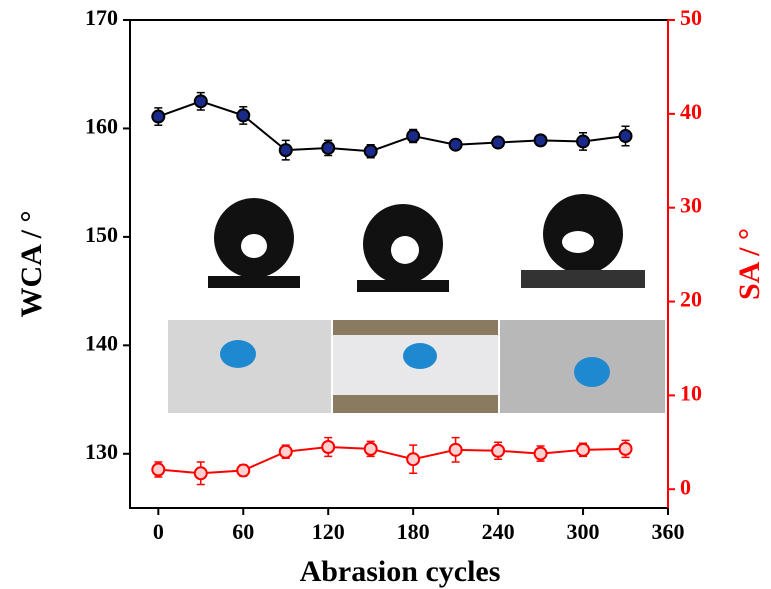  I want to click on x-tick-label: 0, so click(158, 531).